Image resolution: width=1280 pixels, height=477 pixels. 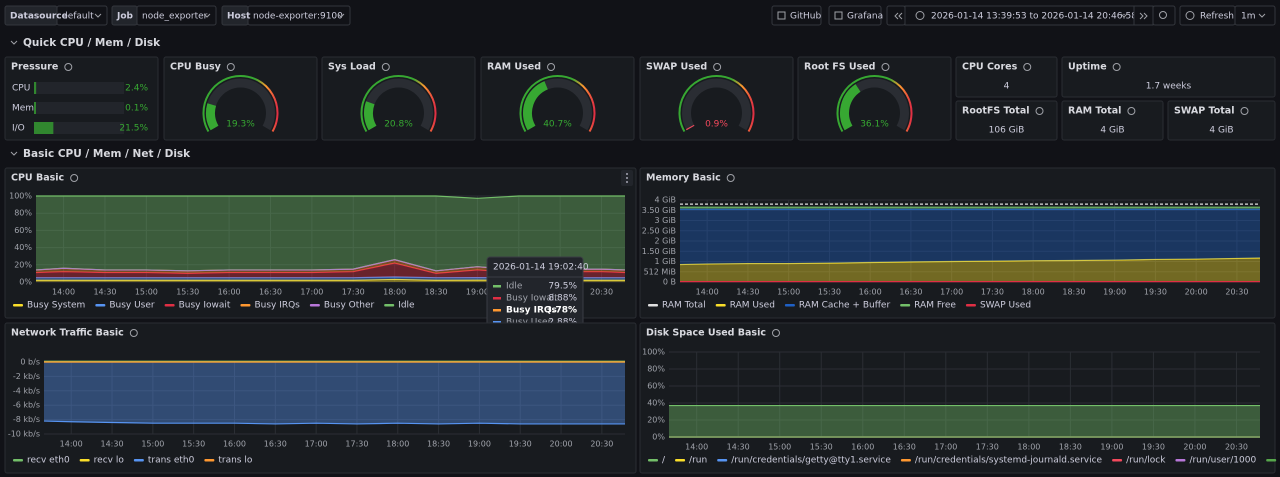 What do you see at coordinates (1143, 15) in the screenshot?
I see `time-shift-forward` at bounding box center [1143, 15].